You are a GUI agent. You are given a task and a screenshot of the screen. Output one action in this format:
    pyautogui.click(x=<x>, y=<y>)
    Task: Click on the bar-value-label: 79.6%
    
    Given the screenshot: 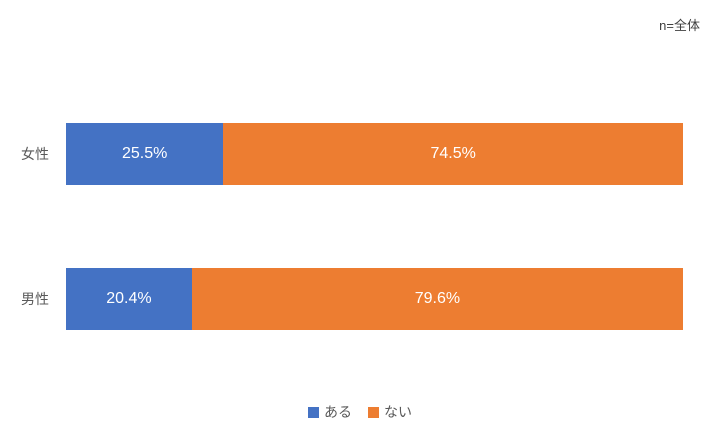 What is the action you would take?
    pyautogui.click(x=437, y=298)
    